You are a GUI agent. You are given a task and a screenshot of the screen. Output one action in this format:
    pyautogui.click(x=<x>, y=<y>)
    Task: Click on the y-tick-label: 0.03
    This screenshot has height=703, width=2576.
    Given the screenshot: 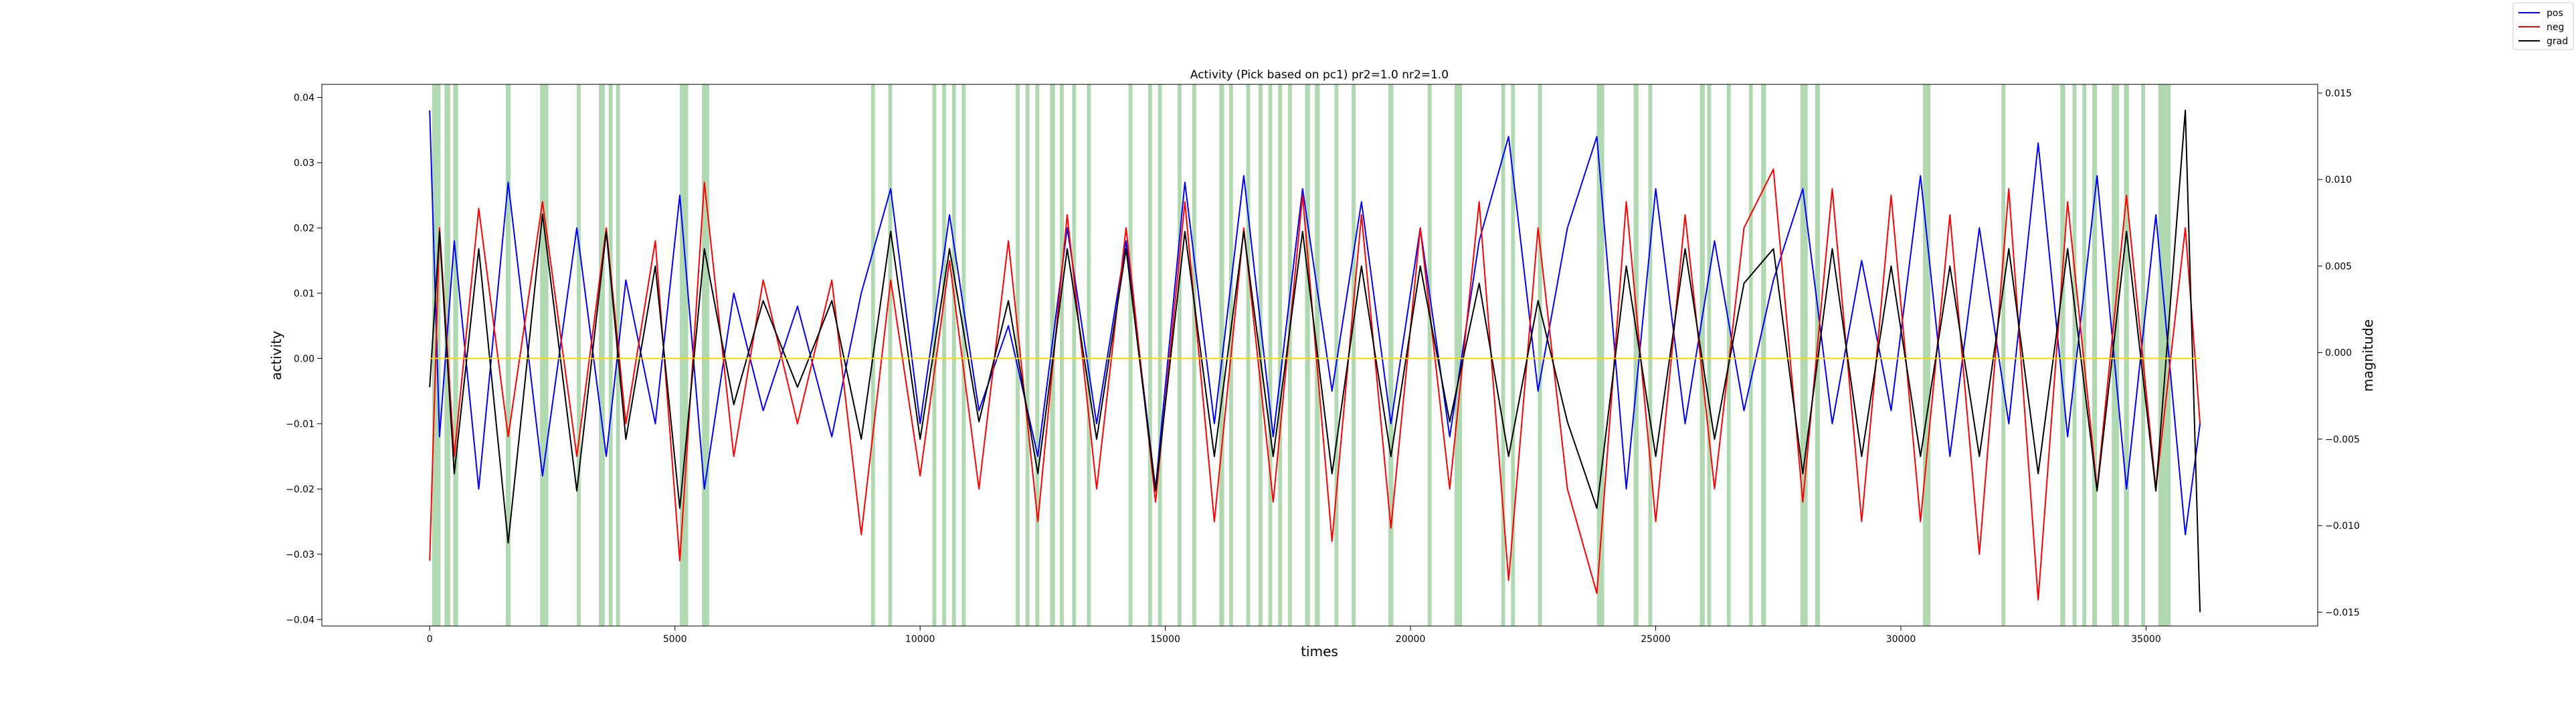 What is the action you would take?
    pyautogui.click(x=304, y=163)
    